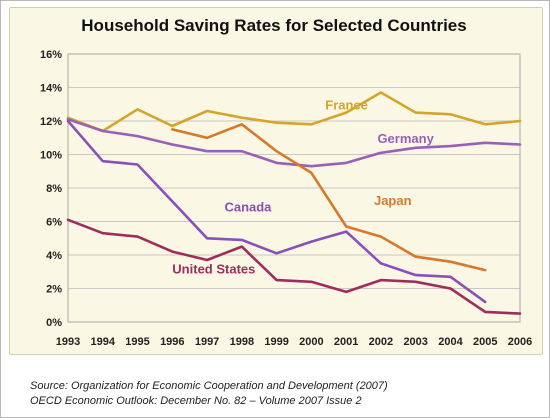  What do you see at coordinates (54, 256) in the screenshot?
I see `y-tick-label: 4%` at bounding box center [54, 256].